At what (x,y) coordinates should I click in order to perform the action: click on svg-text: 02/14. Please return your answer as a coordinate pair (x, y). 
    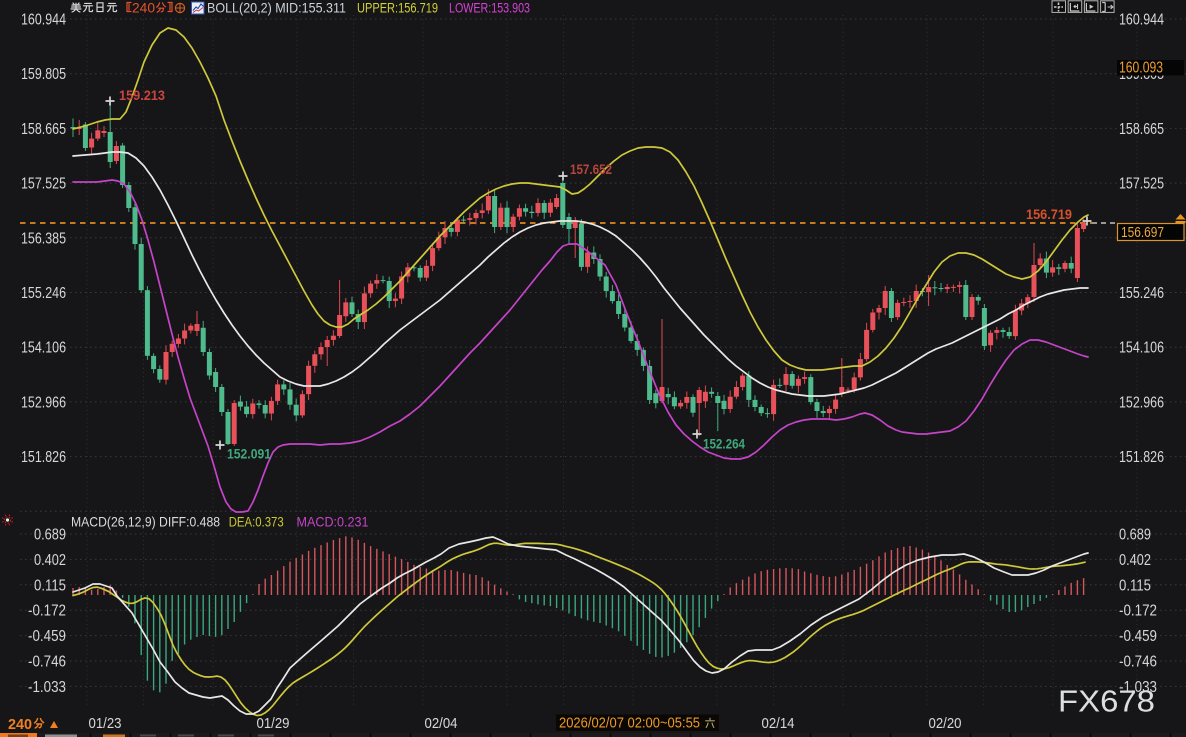
    Looking at the image, I should click on (778, 723).